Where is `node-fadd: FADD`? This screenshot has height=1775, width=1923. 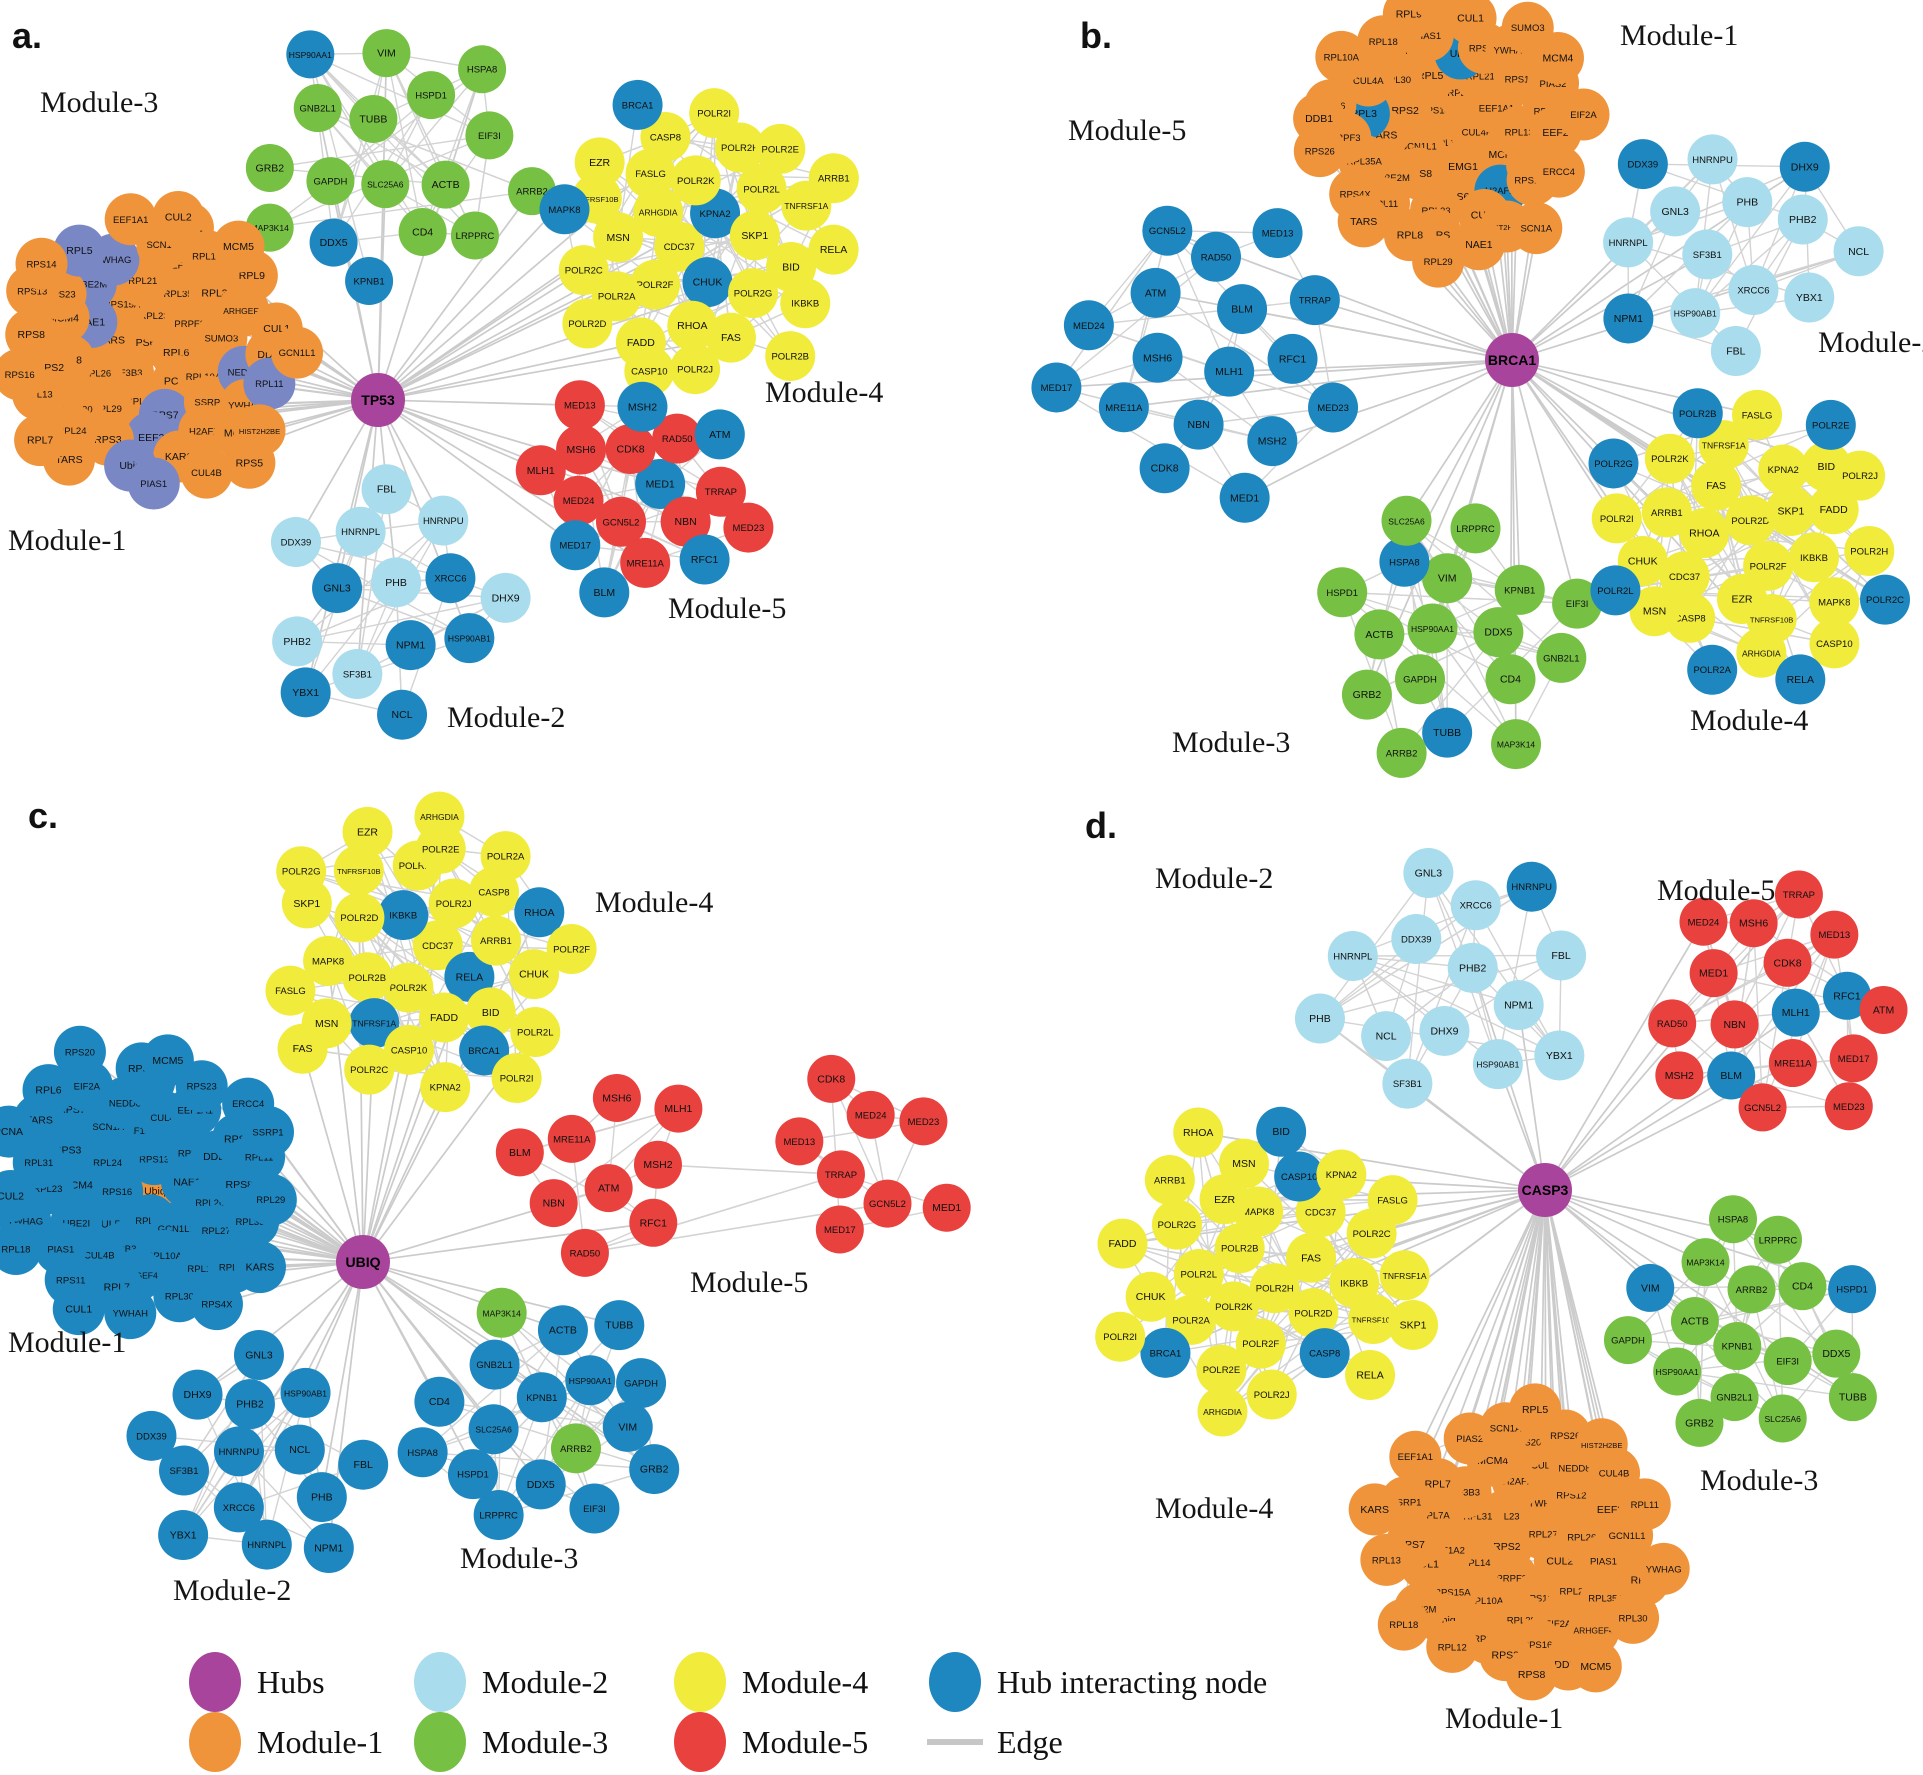
node-fadd: FADD is located at coordinates (1122, 1243).